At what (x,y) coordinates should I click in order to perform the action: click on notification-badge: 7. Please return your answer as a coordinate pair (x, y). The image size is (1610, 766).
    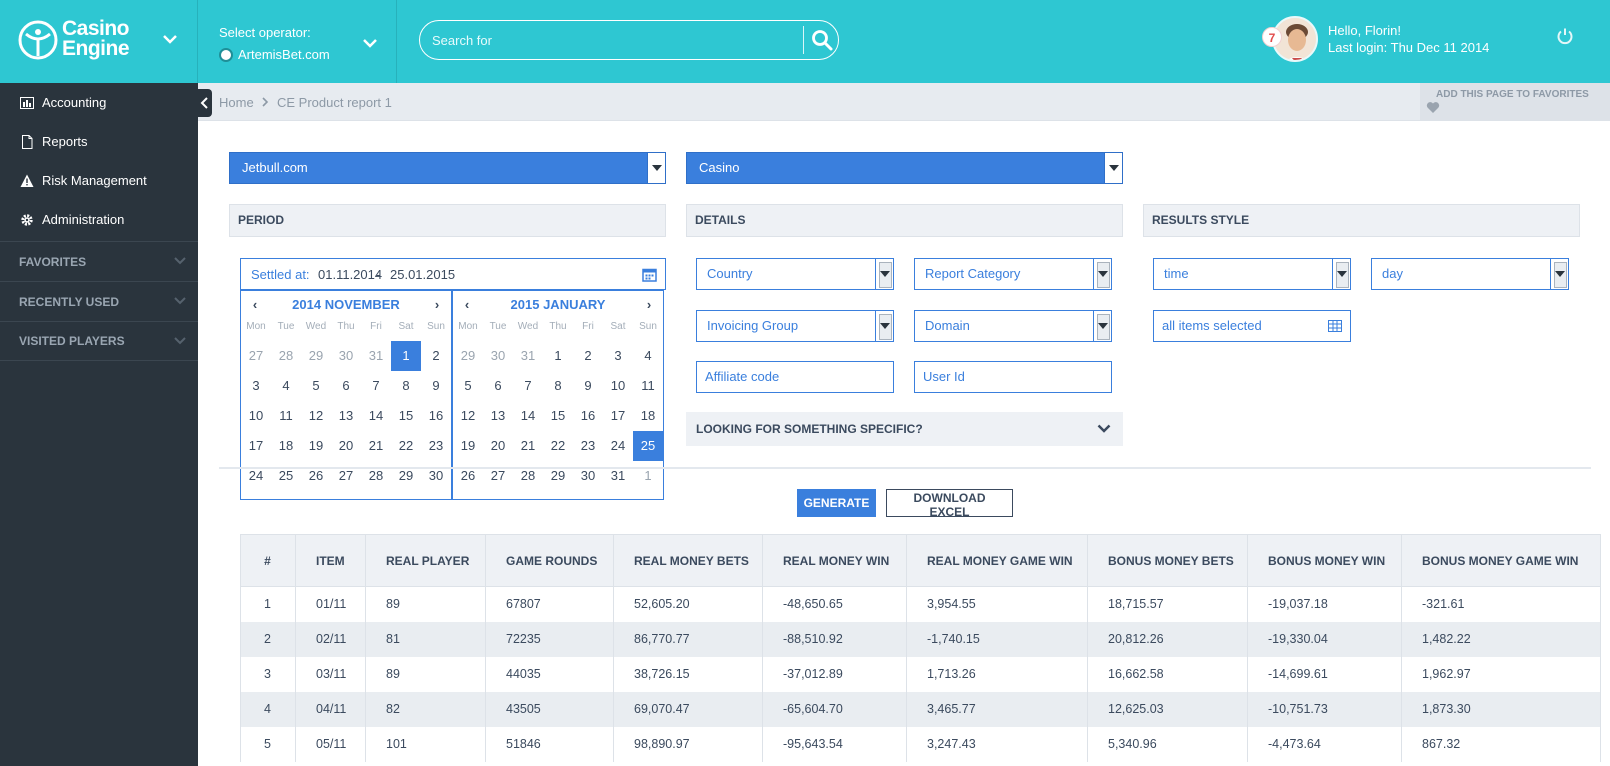
    Looking at the image, I should click on (1272, 37).